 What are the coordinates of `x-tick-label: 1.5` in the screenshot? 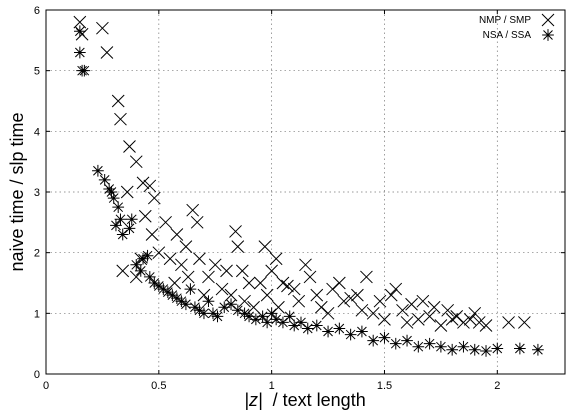 It's located at (384, 386).